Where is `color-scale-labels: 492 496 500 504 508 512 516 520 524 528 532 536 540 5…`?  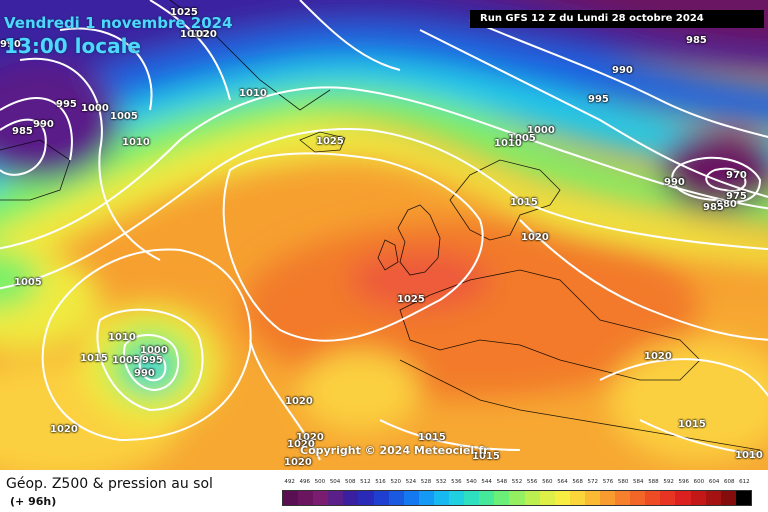 color-scale-labels: 492 496 500 504 508 512 516 520 524 528 532 536 540 5… is located at coordinates (517, 484).